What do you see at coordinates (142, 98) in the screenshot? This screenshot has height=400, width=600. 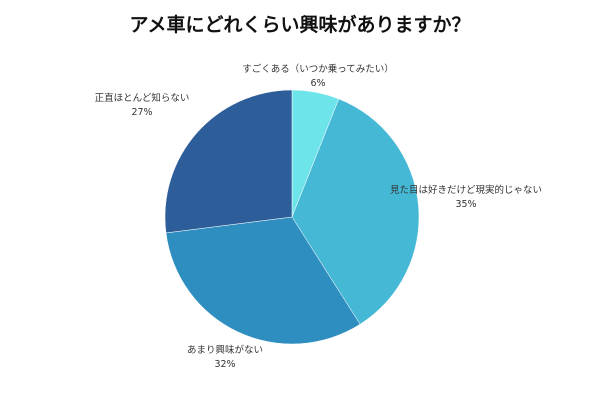 I see `slice-label-4: 正直ほとんど知らない` at bounding box center [142, 98].